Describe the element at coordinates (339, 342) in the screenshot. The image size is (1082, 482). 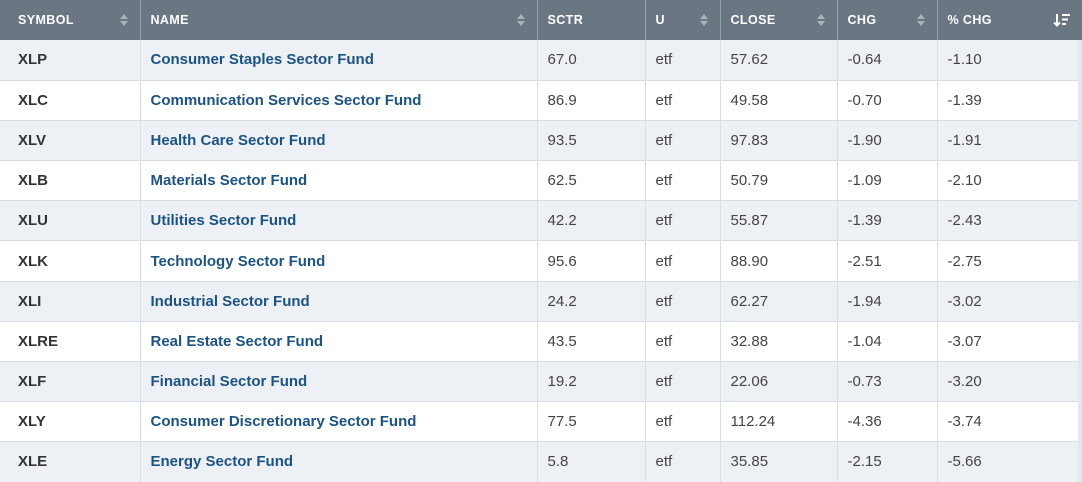
I see `cell-name: Real Estate Sector Fund` at that location.